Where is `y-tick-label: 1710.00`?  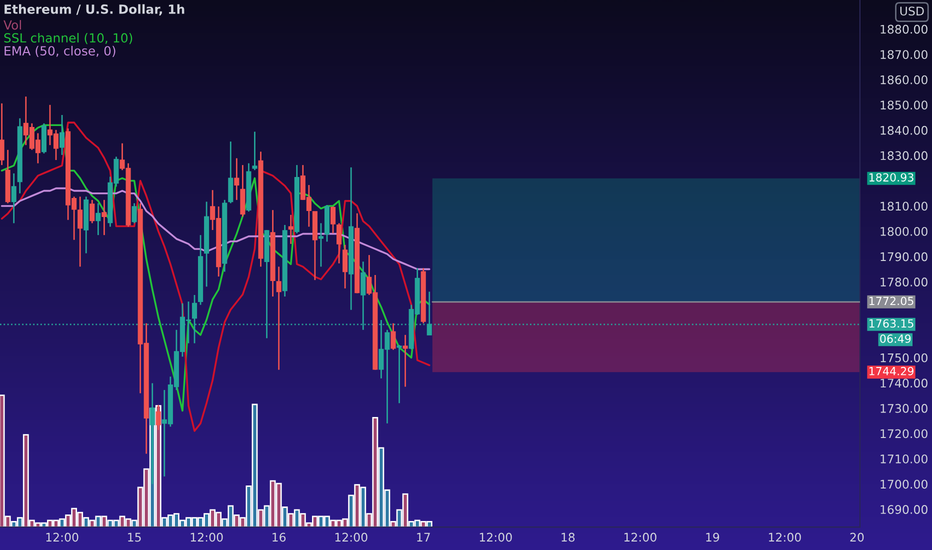
y-tick-label: 1710.00 is located at coordinates (904, 459).